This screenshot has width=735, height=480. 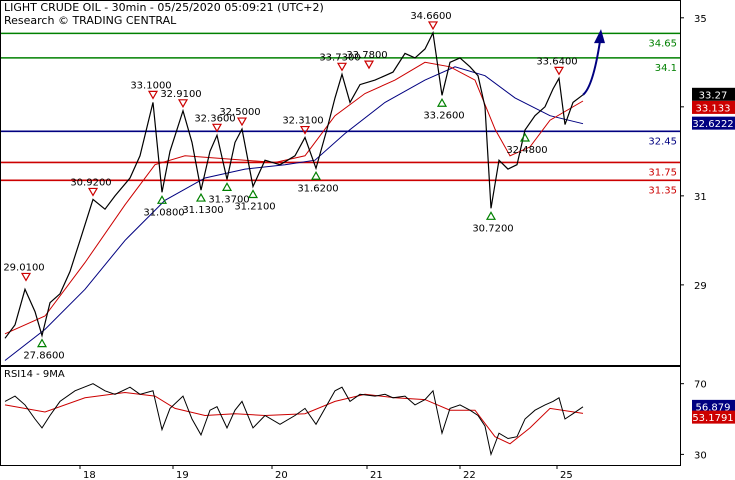 I want to click on swing-low-label: 31.0800, so click(x=163, y=212).